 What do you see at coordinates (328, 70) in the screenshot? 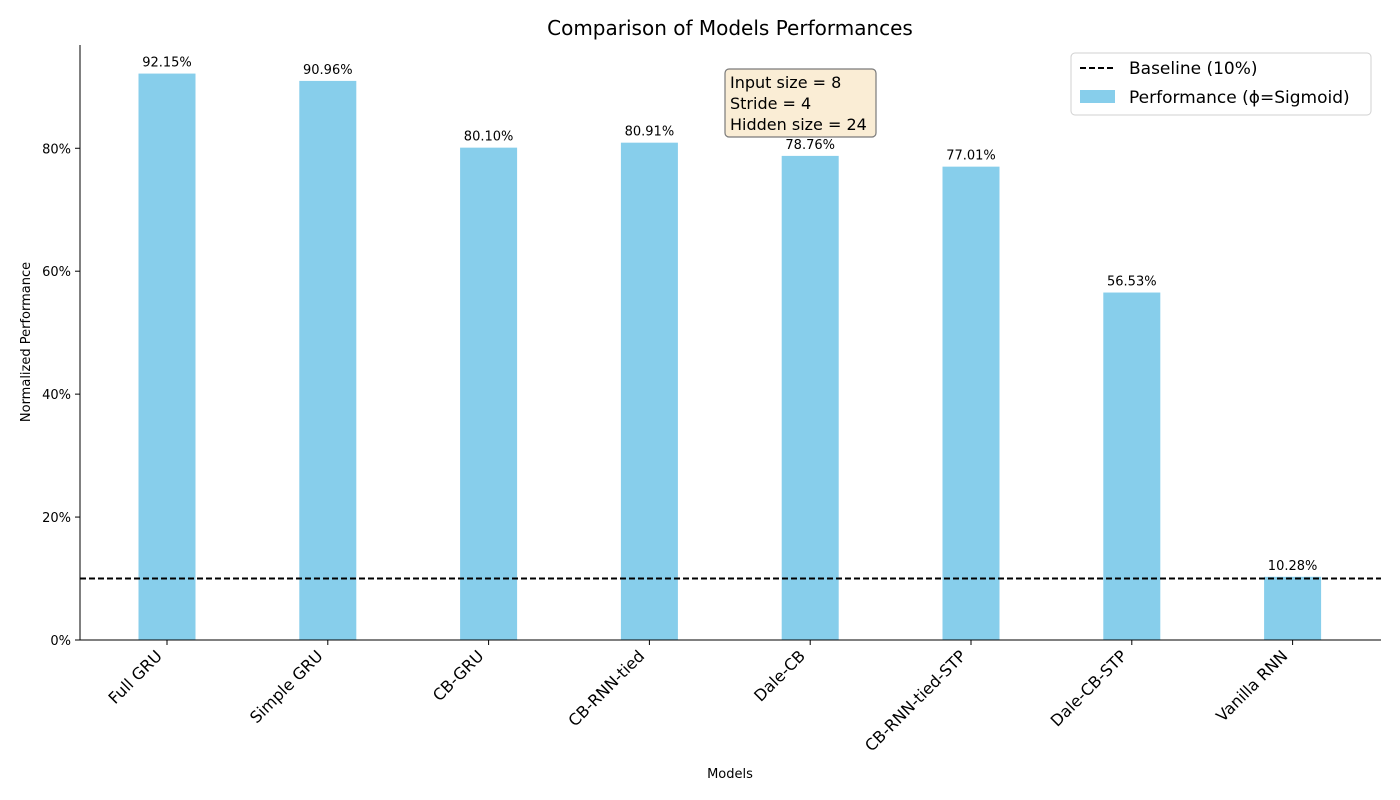
I see `data-label-simple-gru: 90.96%` at bounding box center [328, 70].